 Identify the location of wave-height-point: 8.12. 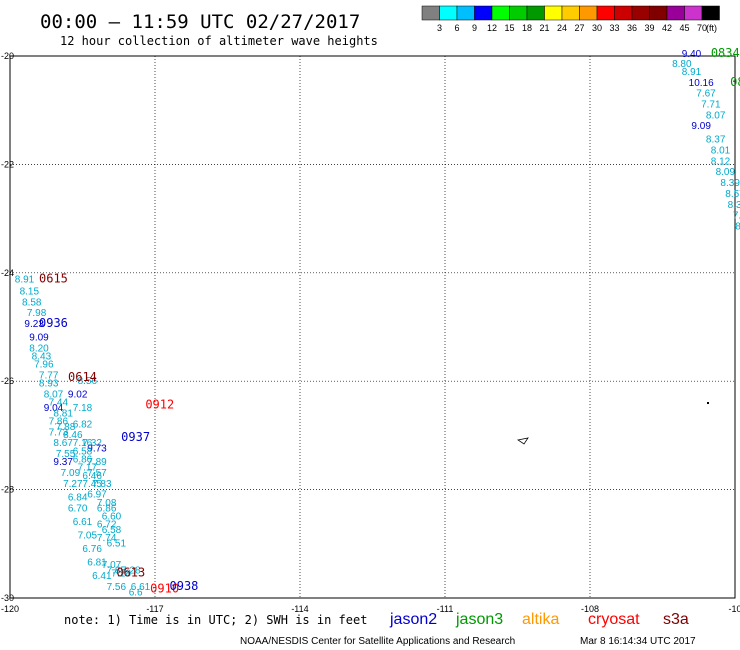
(721, 161).